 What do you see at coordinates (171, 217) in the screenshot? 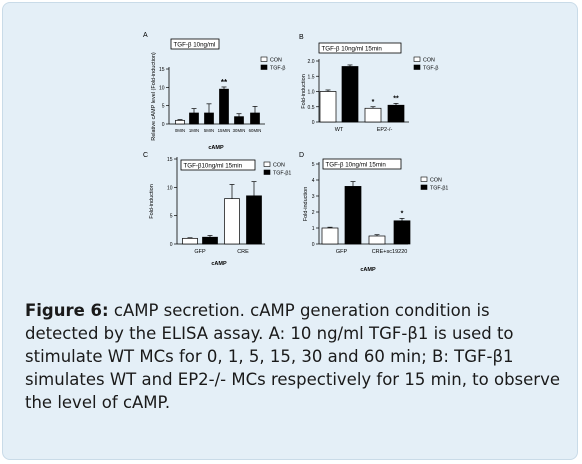
I see `panel-c-ytick-label-1: 5` at bounding box center [171, 217].